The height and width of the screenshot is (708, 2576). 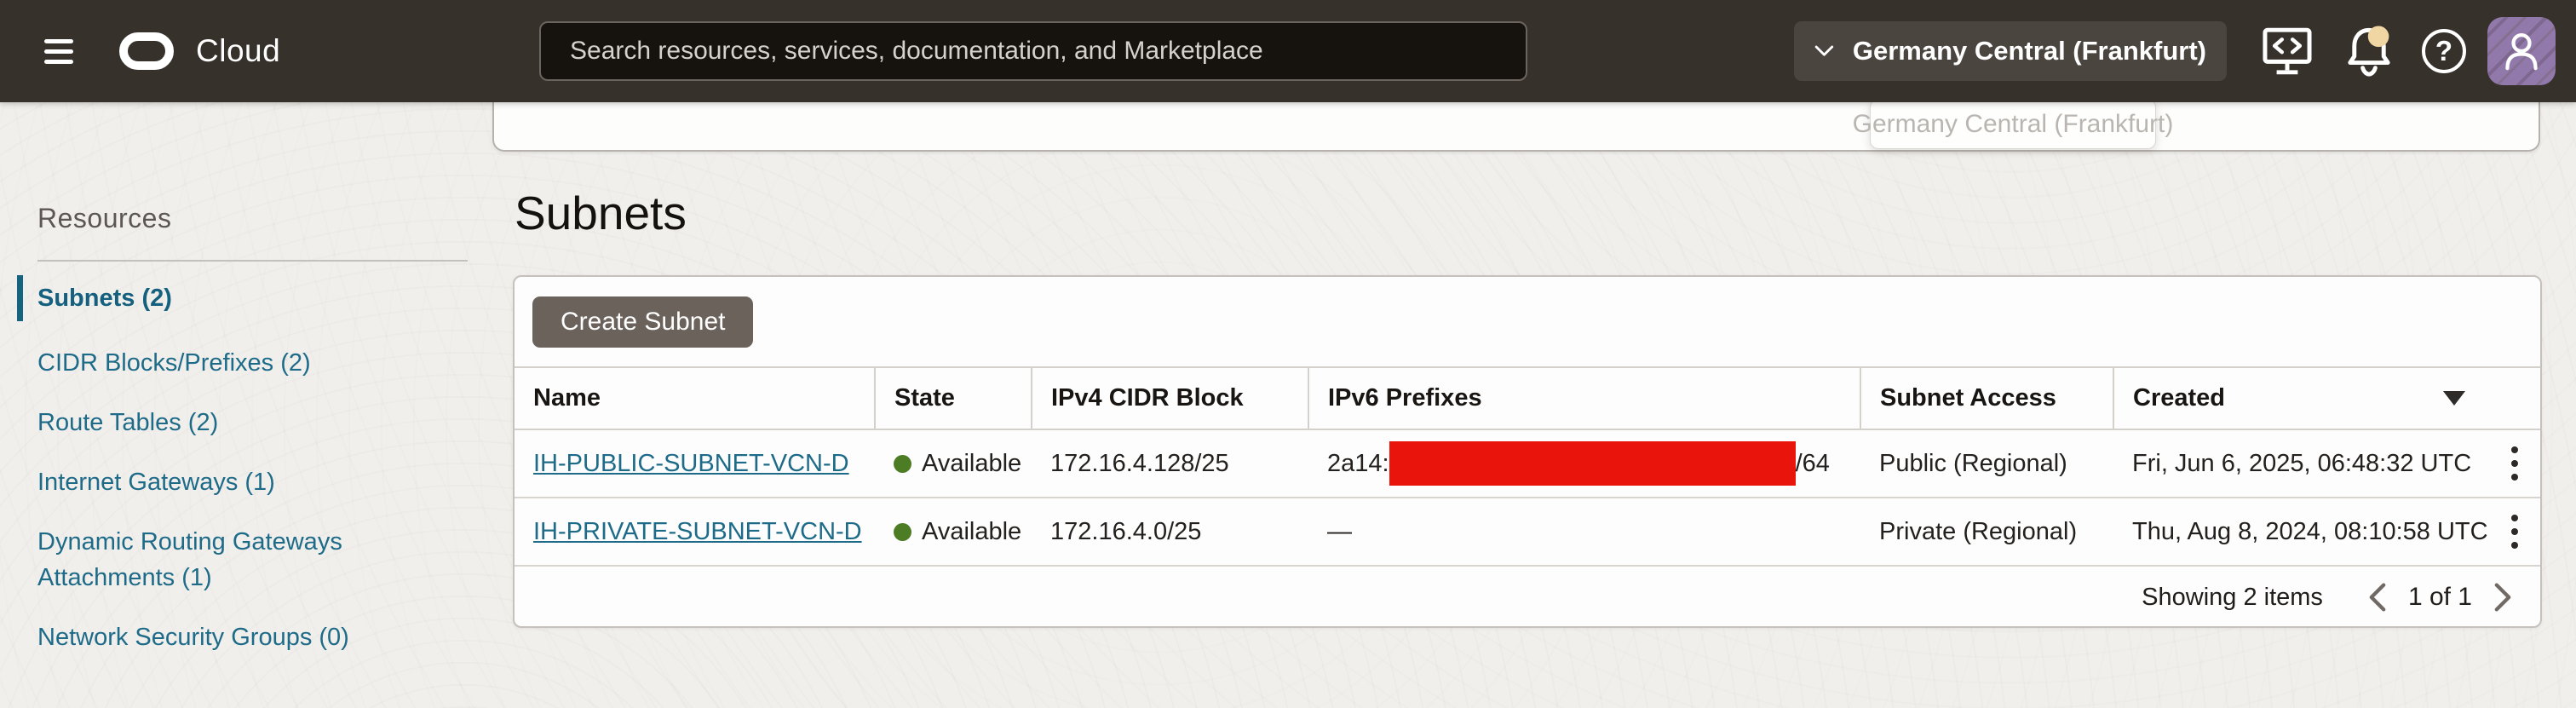 What do you see at coordinates (1170, 532) in the screenshot?
I see `ipv4-cidr-cell: 172.16.4.0/25` at bounding box center [1170, 532].